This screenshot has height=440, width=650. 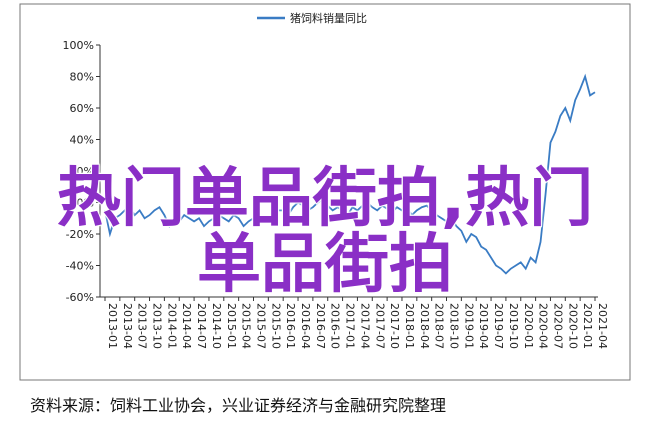 I want to click on x-tick-label: 2016-01, so click(x=290, y=326).